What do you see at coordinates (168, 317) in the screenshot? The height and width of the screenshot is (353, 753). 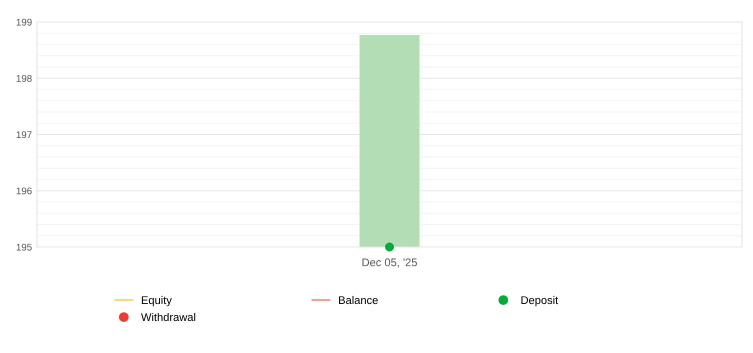 I see `legend-label: Withdrawal` at bounding box center [168, 317].